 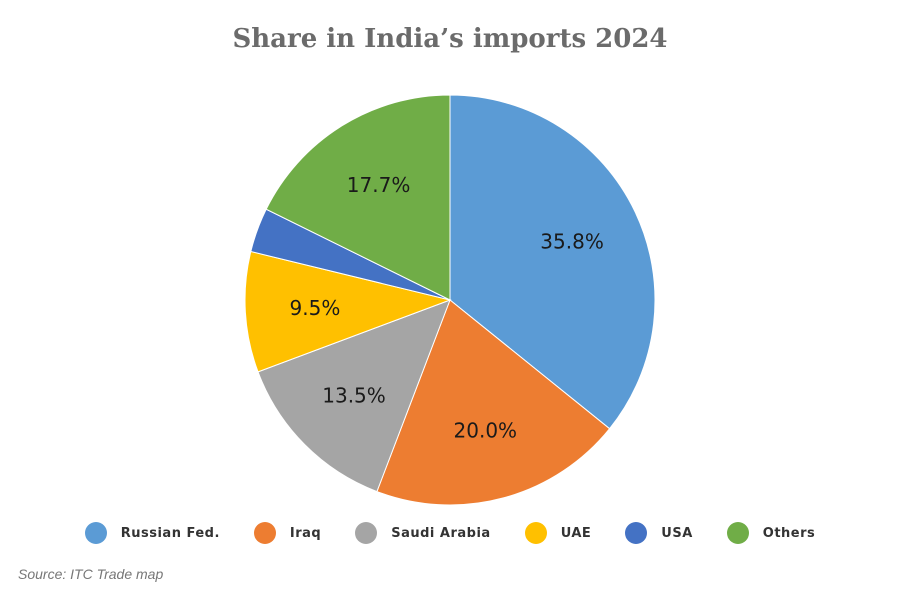 I want to click on legend-item-russian-fed: Russian Fed., so click(x=152, y=533).